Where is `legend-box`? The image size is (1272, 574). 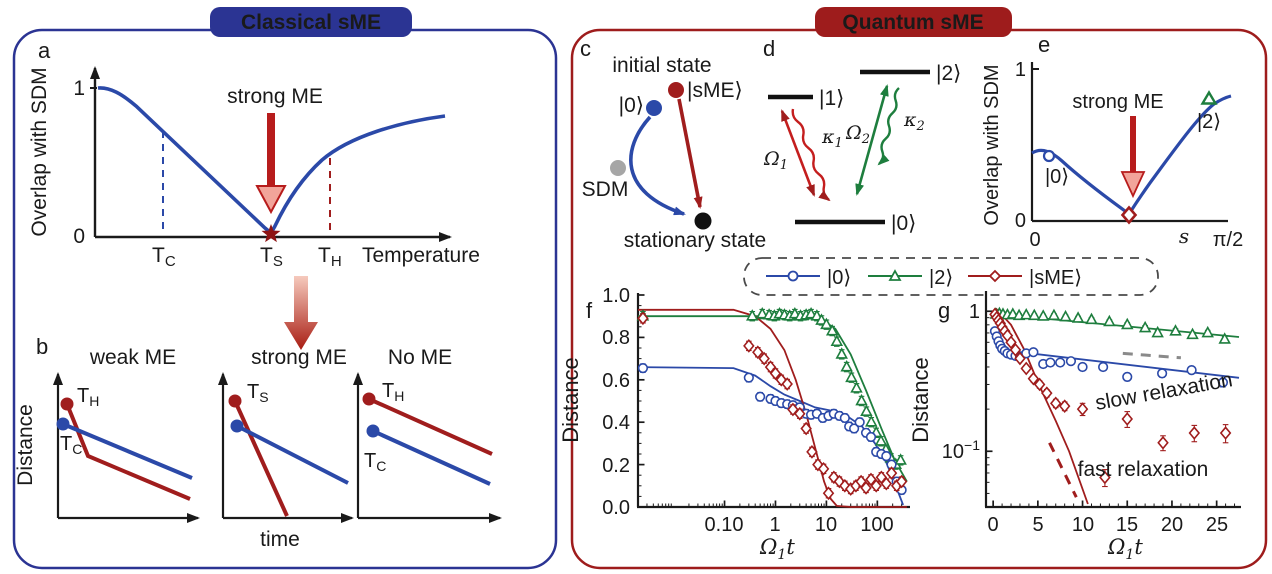
legend-box is located at coordinates (951, 276).